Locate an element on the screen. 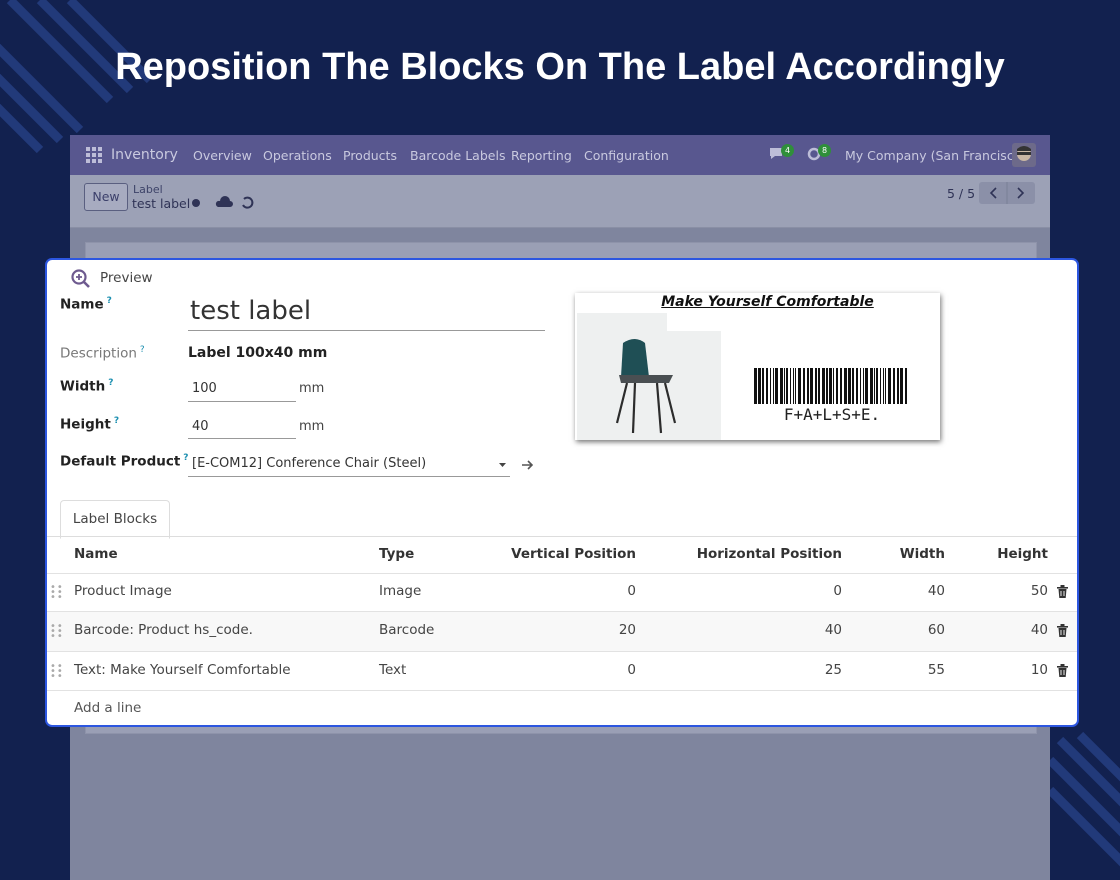 This screenshot has height=880, width=1120. preview-button: Preview is located at coordinates (126, 278).